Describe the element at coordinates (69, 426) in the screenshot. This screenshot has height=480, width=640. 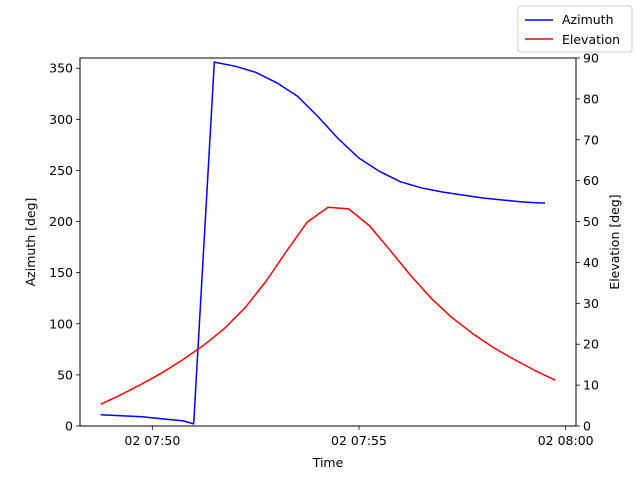
I see `left-y-tick-label: 0` at that location.